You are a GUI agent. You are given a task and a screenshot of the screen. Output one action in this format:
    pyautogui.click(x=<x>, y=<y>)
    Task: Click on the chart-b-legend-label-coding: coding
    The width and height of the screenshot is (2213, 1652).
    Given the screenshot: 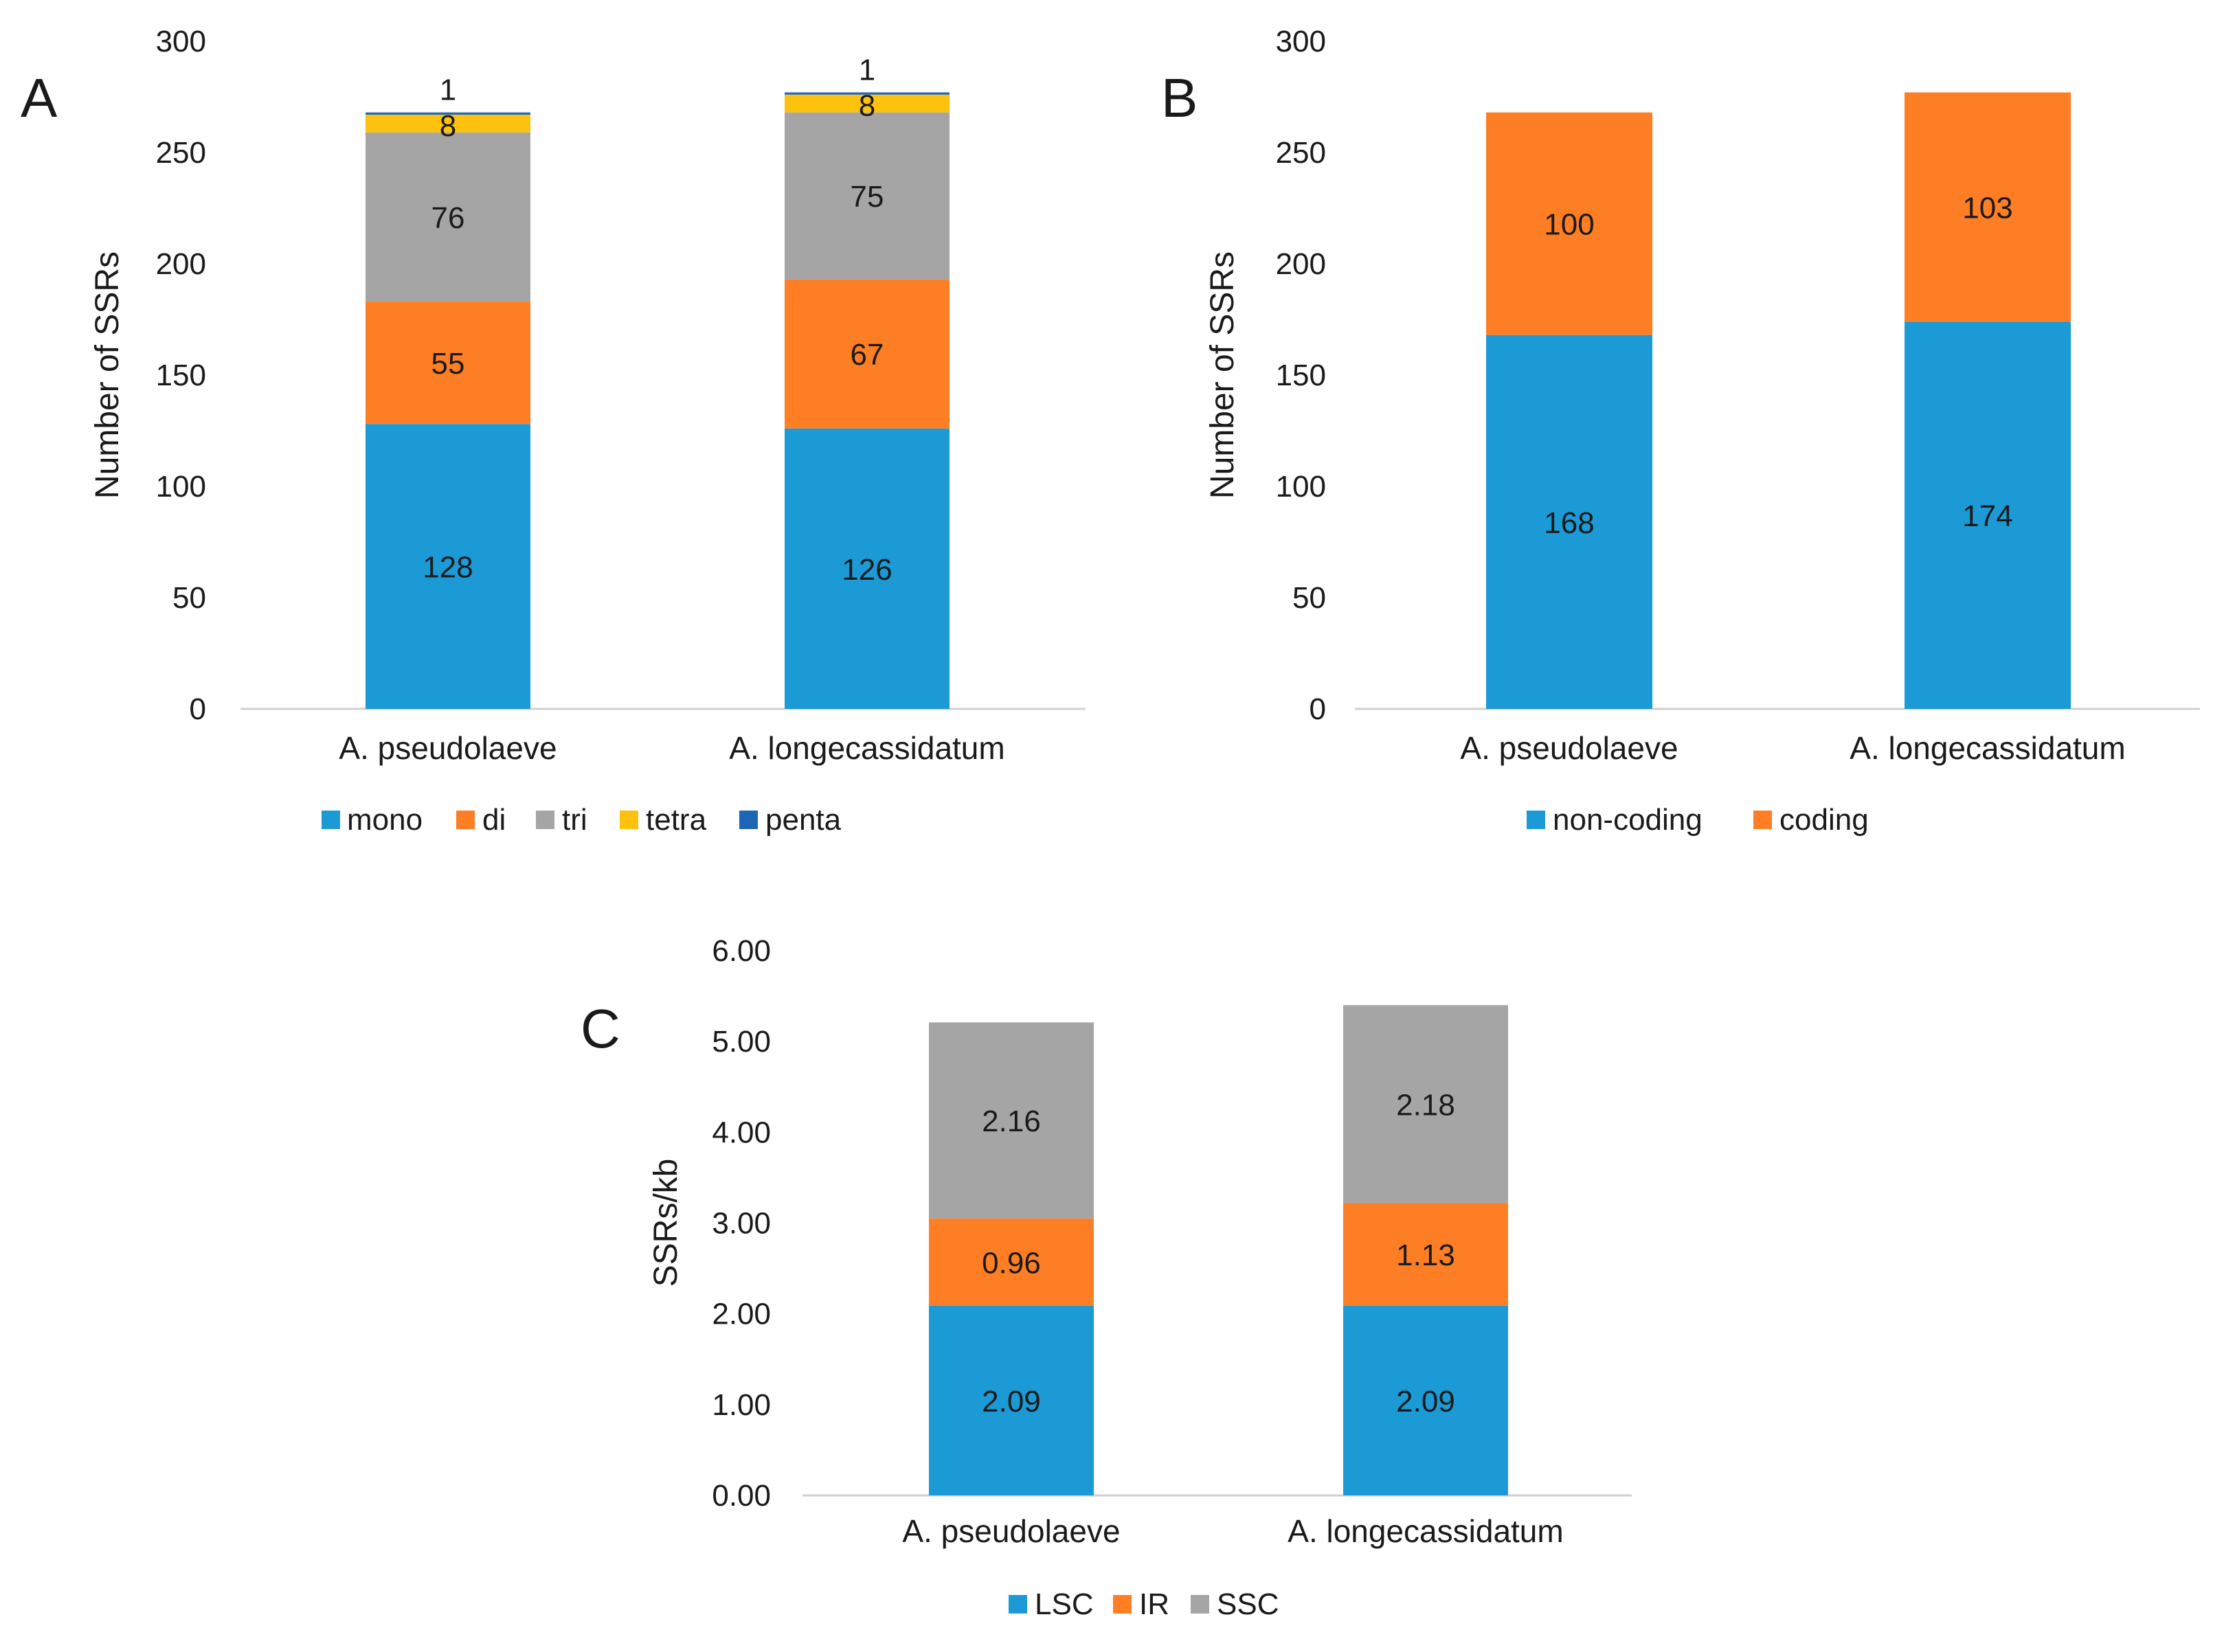 What is the action you would take?
    pyautogui.click(x=1824, y=820)
    